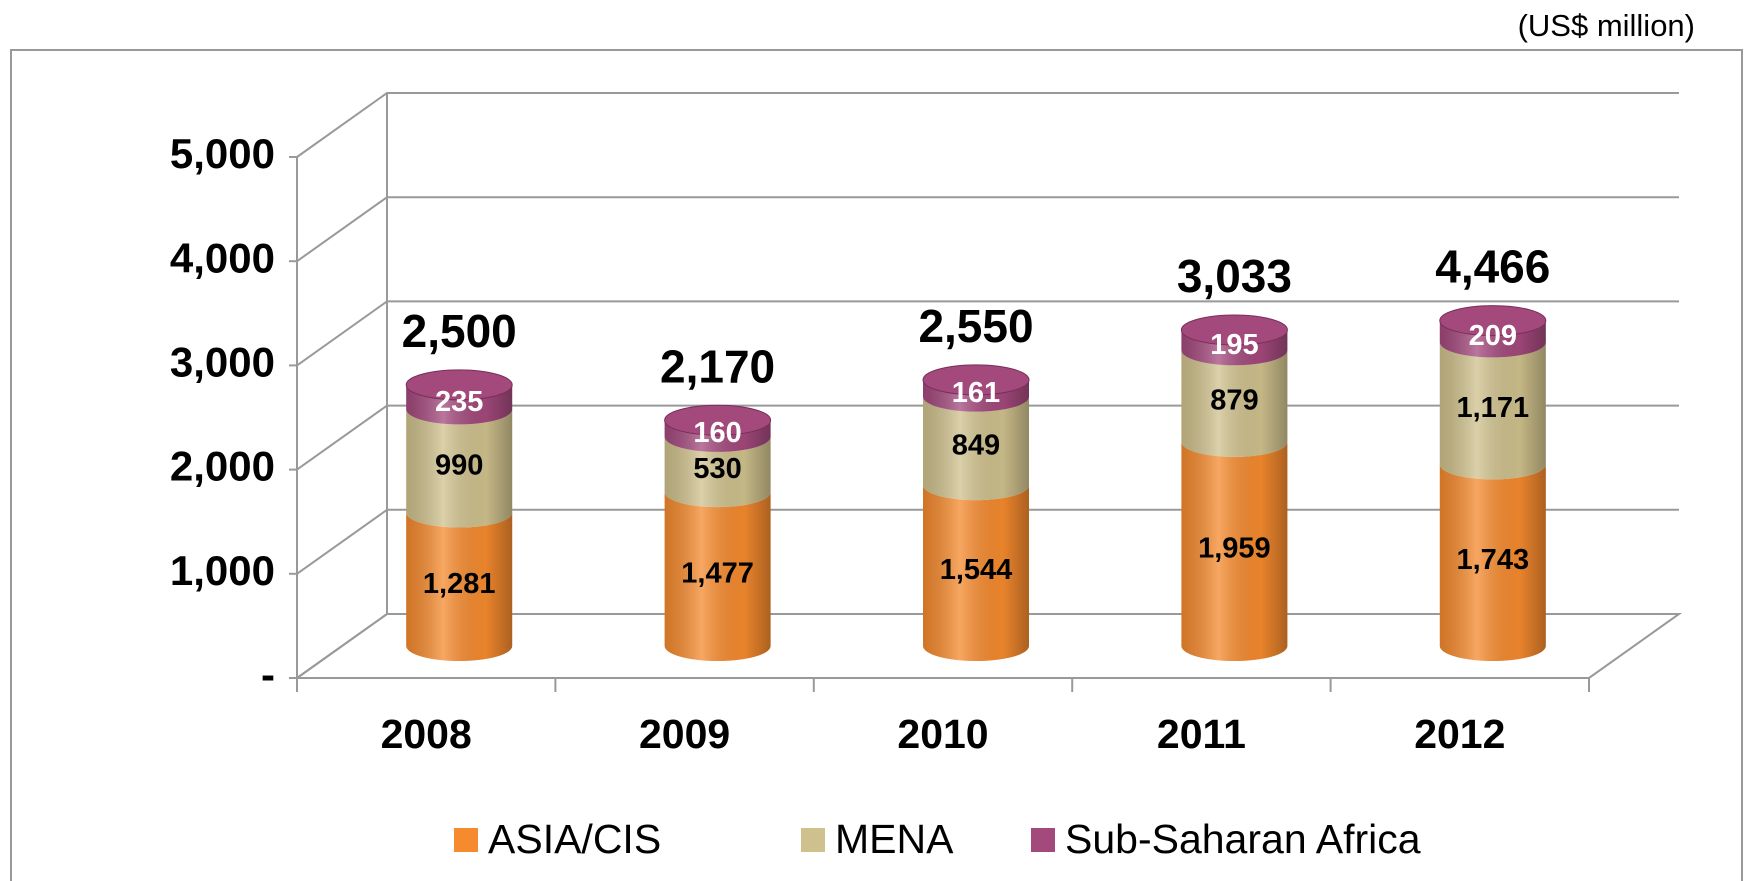 The width and height of the screenshot is (1757, 881). I want to click on total-label: 2,170, so click(717, 366).